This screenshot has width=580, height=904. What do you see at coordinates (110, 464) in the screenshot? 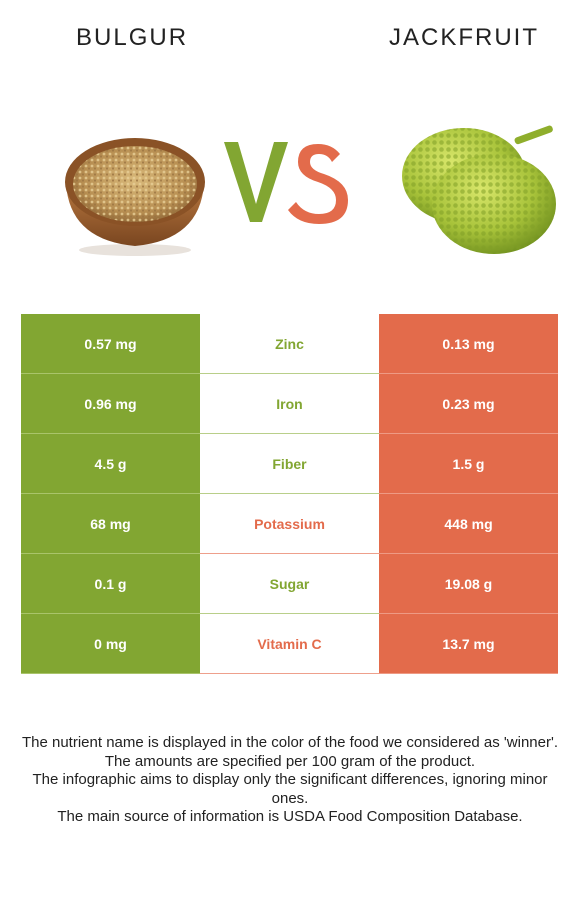
I see `bulgur-value: 4.5 g` at bounding box center [110, 464].